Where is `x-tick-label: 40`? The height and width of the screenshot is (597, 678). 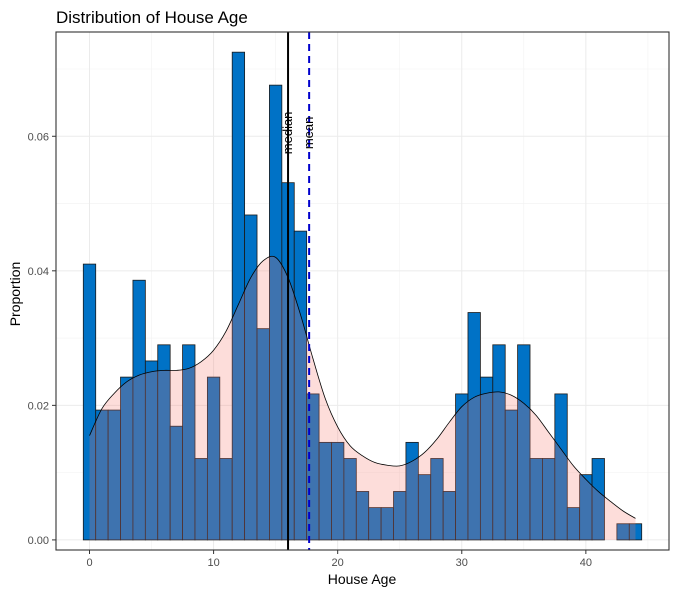 x-tick-label: 40 is located at coordinates (586, 563).